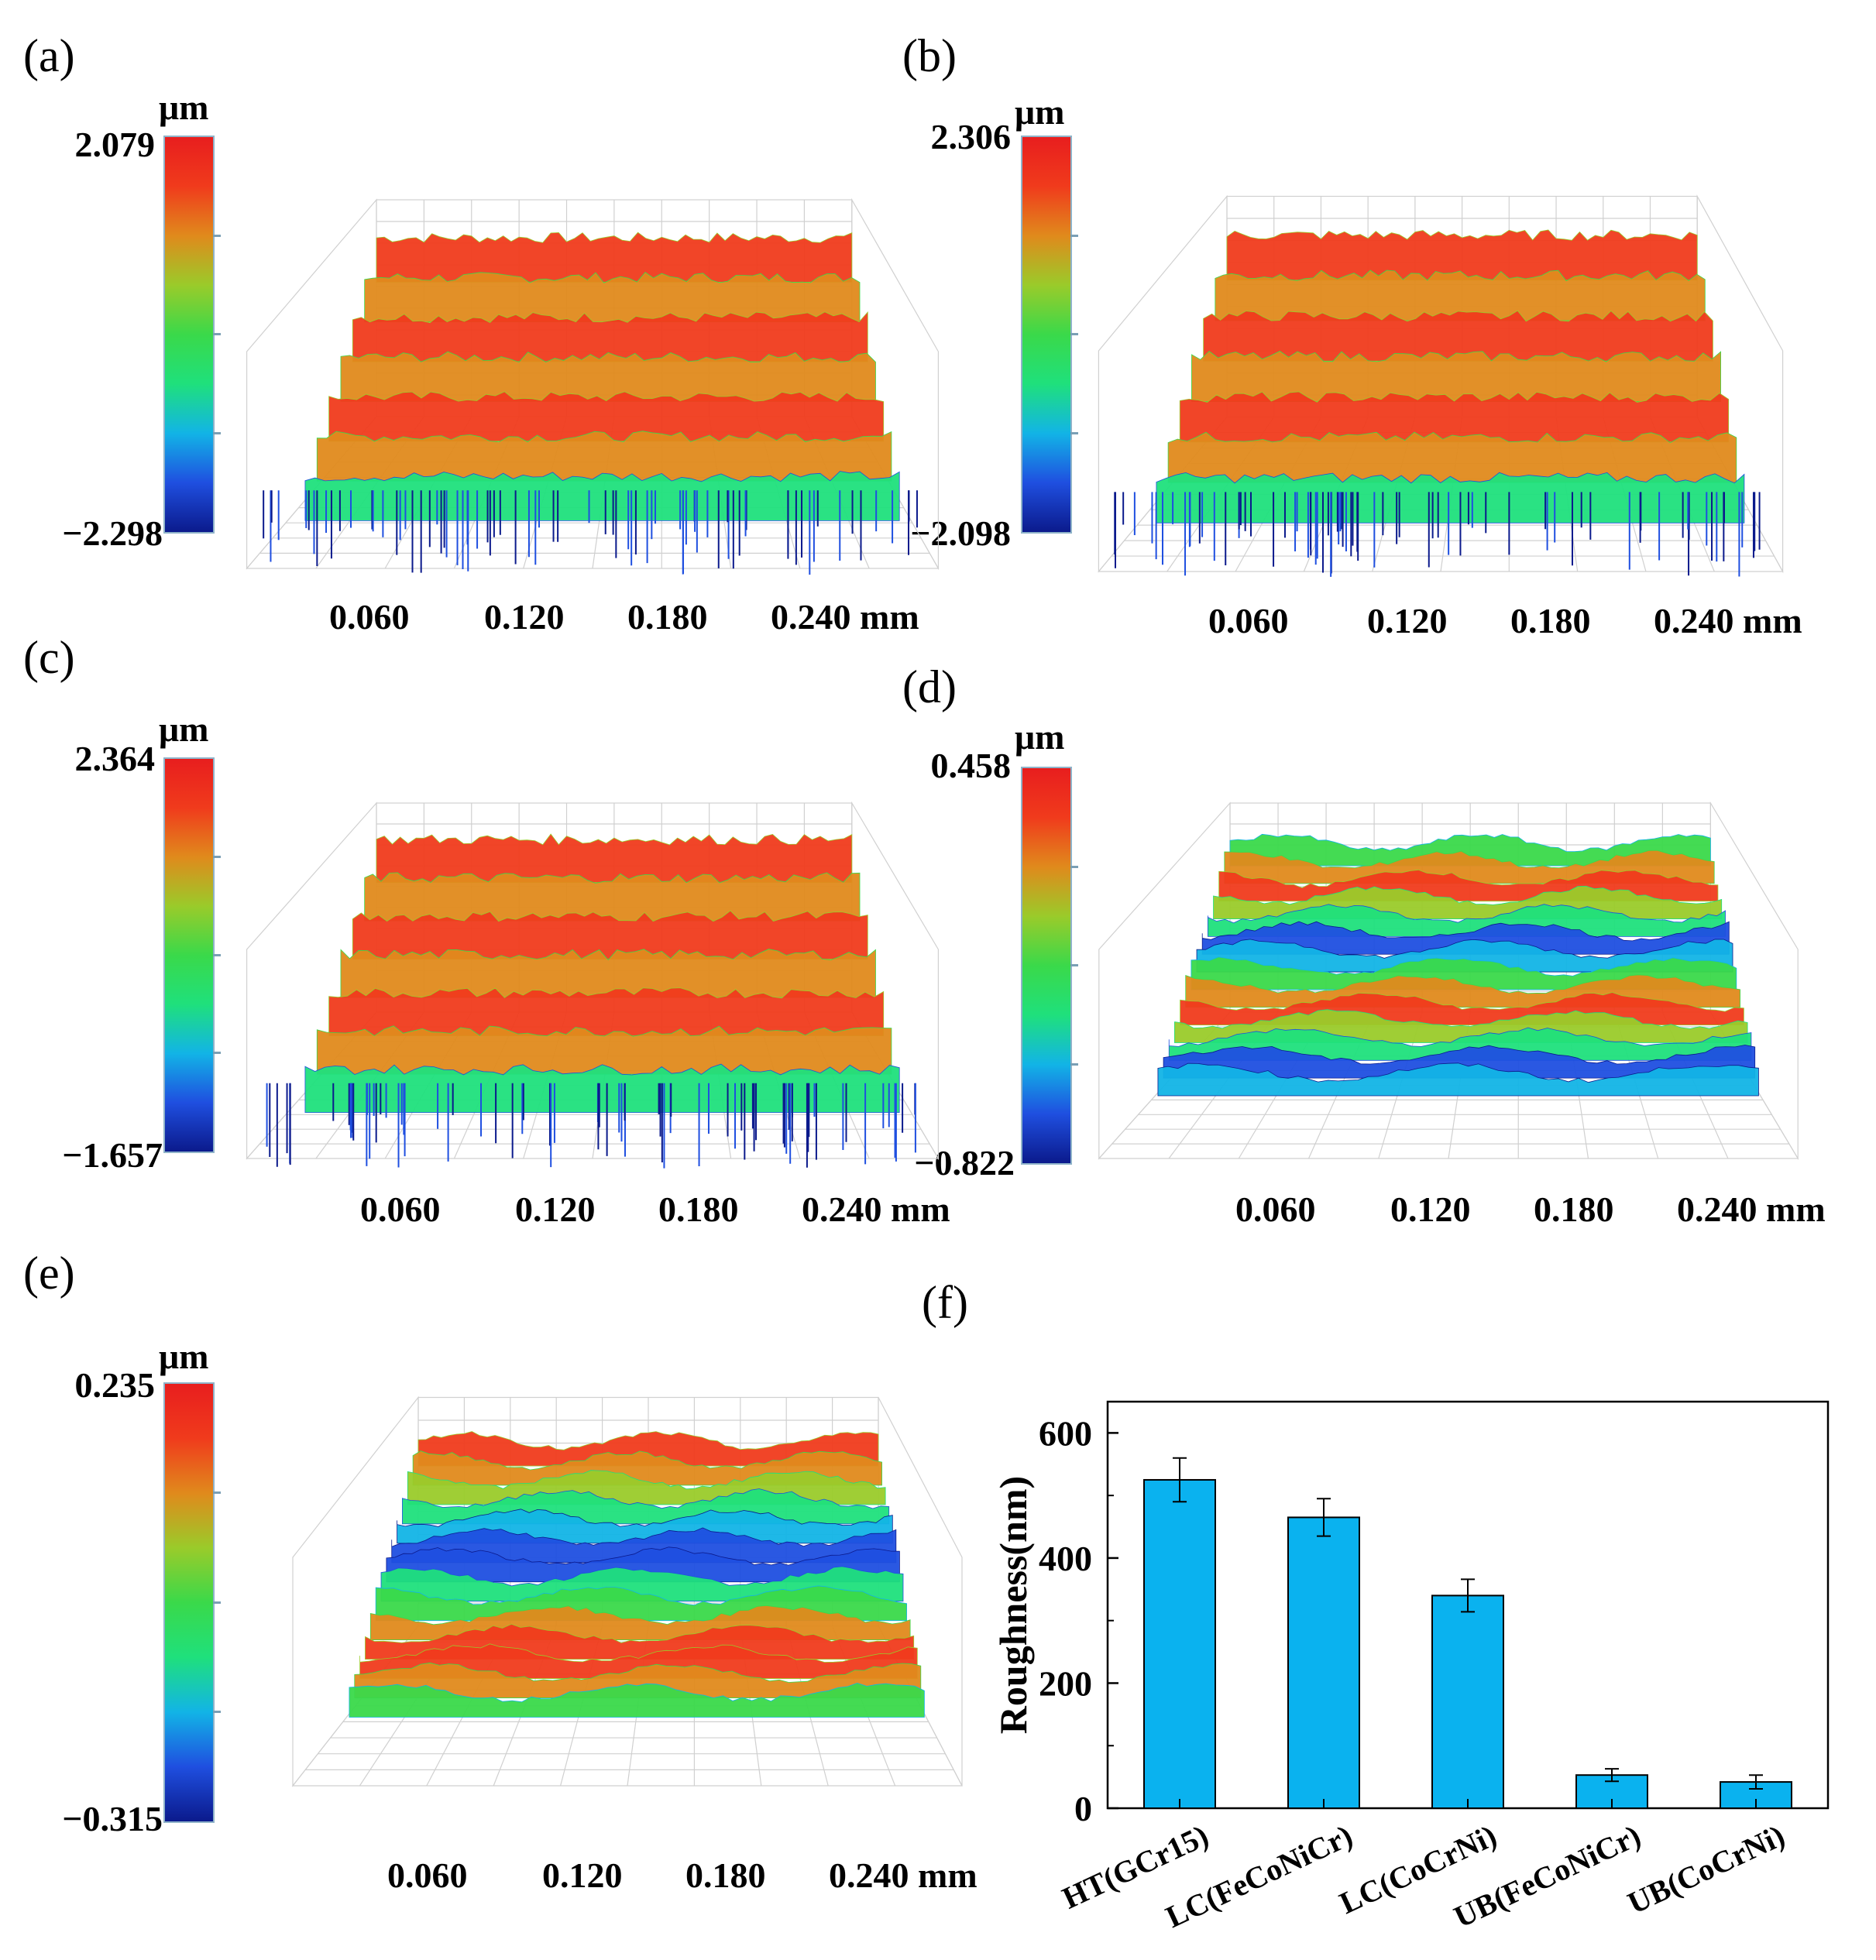 The width and height of the screenshot is (1876, 1960). Describe the element at coordinates (1013, 1605) in the screenshot. I see `y-axis-label: Roughness(nm)` at that location.